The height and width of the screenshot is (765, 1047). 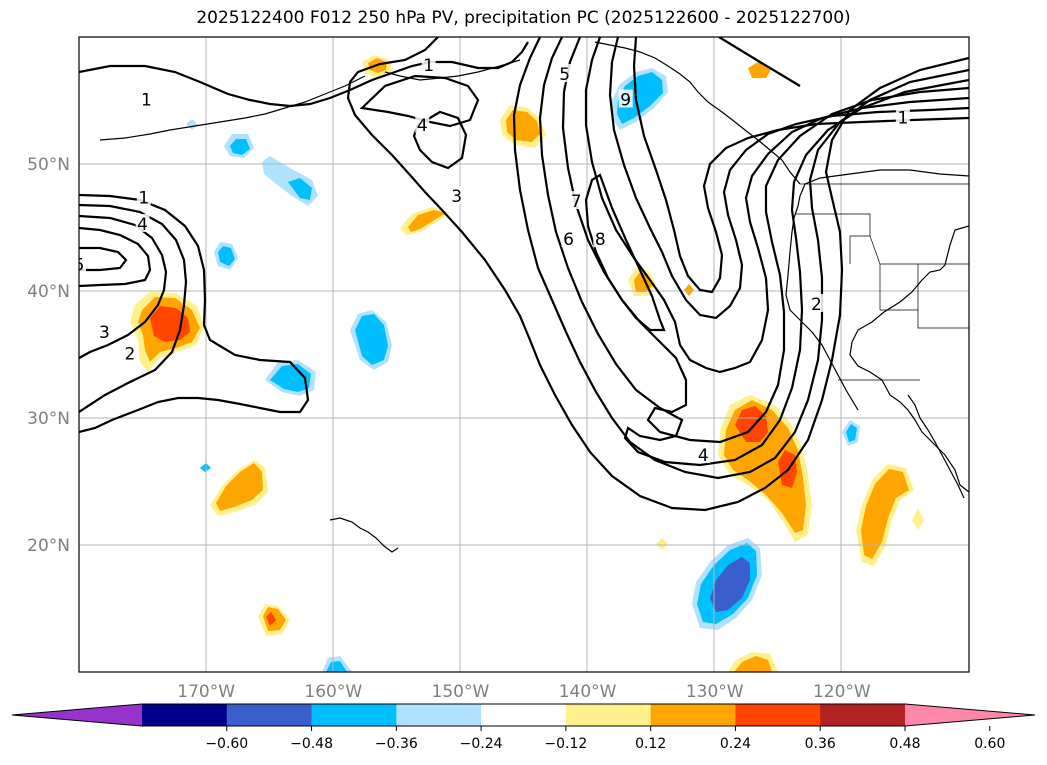 What do you see at coordinates (333, 692) in the screenshot?
I see `lon-tick-label: 160°W` at bounding box center [333, 692].